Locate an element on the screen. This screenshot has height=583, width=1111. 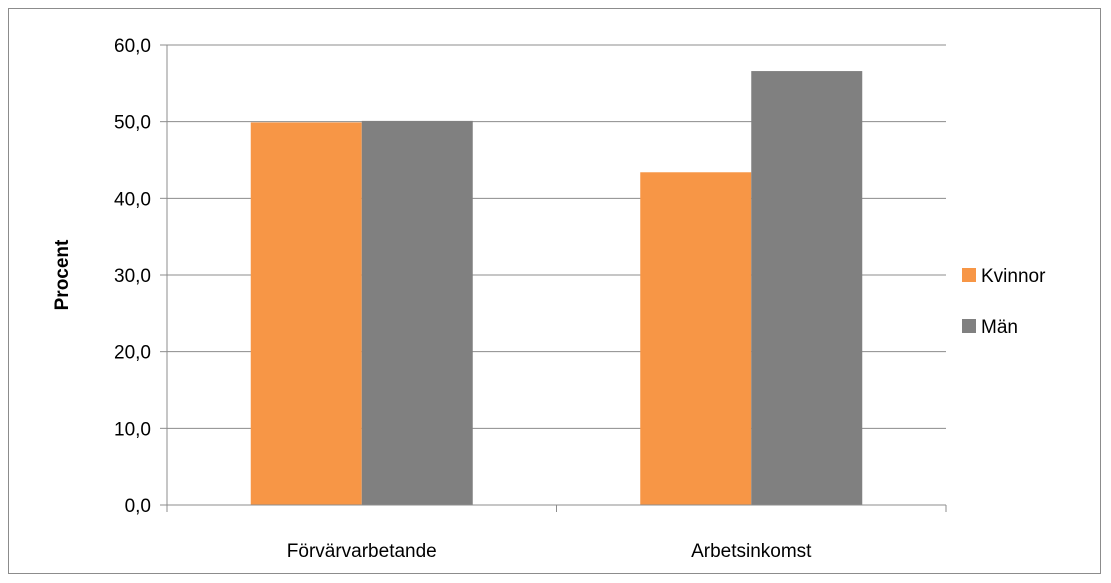
y-tick-label: 60,0 is located at coordinates (132, 46).